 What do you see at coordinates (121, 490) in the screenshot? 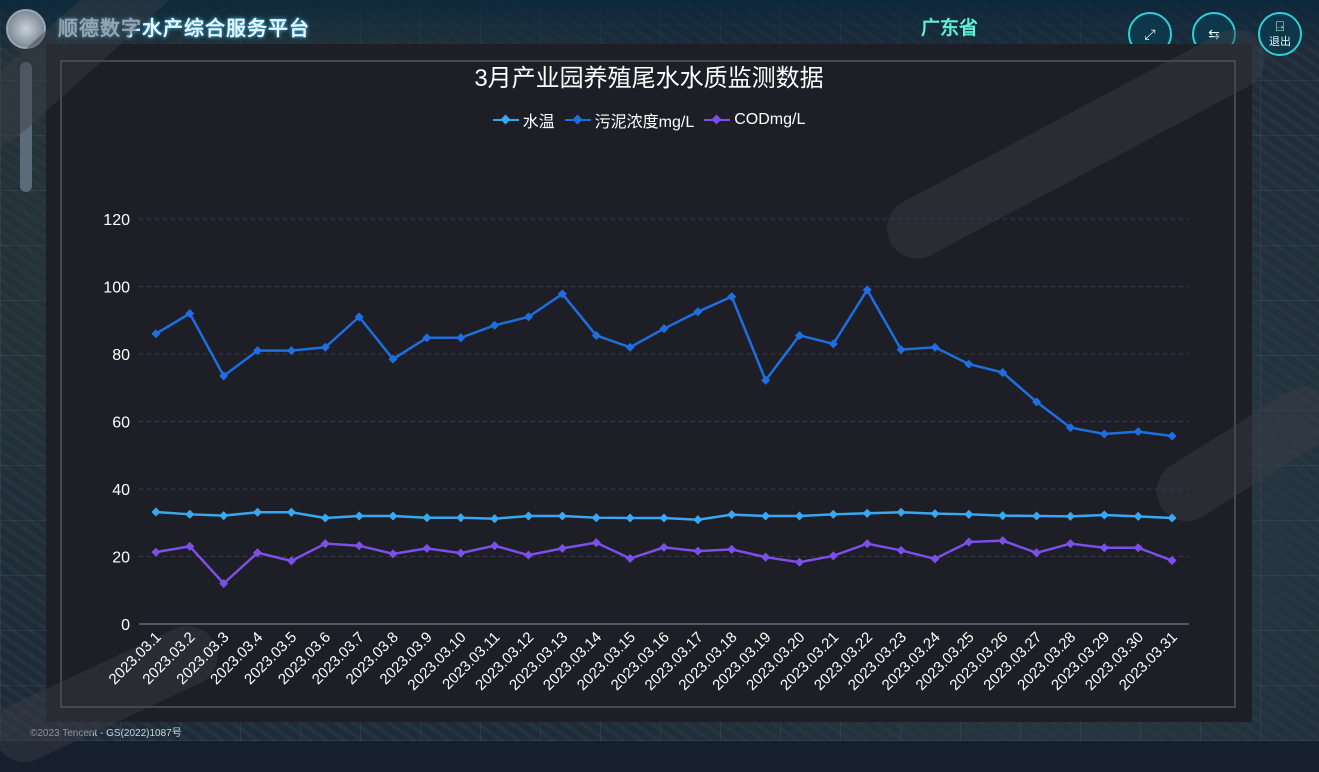
I see `y-tick-label: 40` at bounding box center [121, 490].